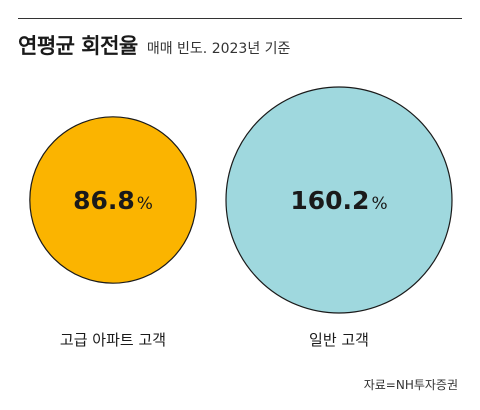 This screenshot has width=480, height=410. I want to click on source-note: 자료=NH투자증권, so click(410, 385).